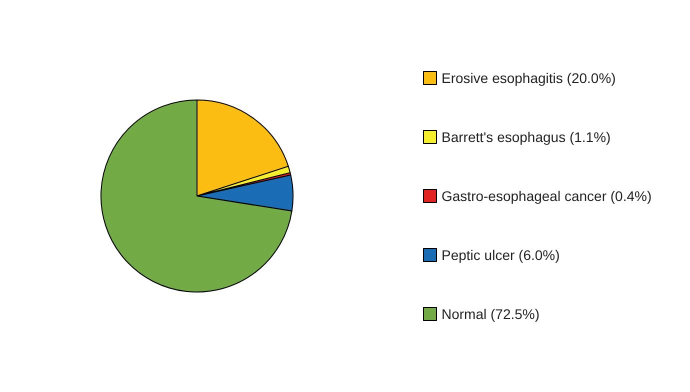  What do you see at coordinates (547, 196) in the screenshot?
I see `legend-label: Gastro-esophageal cancer (0.4%)` at bounding box center [547, 196].